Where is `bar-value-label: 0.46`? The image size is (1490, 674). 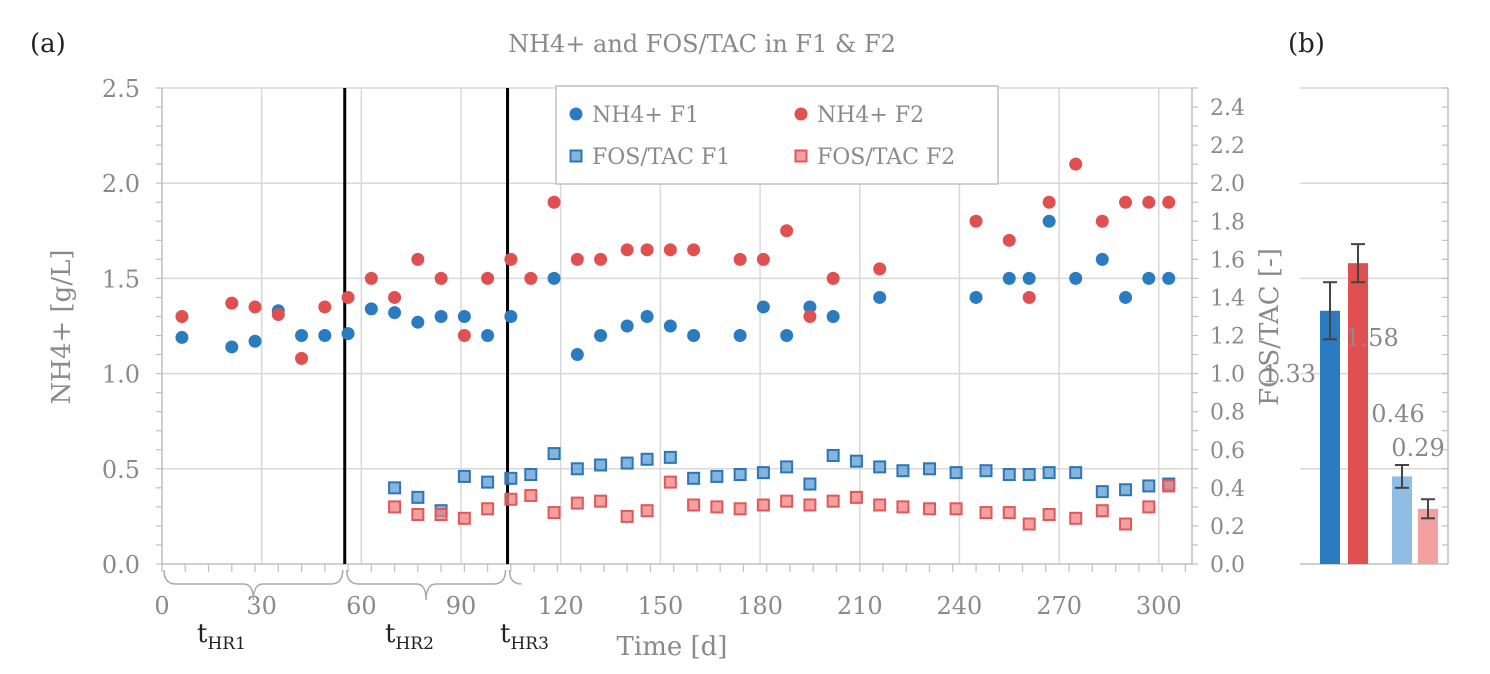 bar-value-label: 0.46 is located at coordinates (1397, 414).